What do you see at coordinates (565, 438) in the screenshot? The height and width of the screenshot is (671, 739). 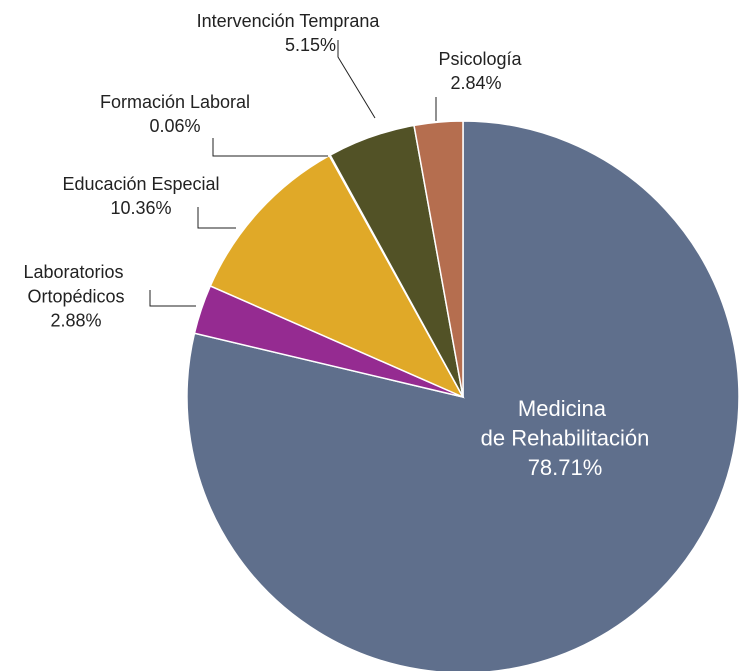 I see `label-line: de Rehabilitación` at bounding box center [565, 438].